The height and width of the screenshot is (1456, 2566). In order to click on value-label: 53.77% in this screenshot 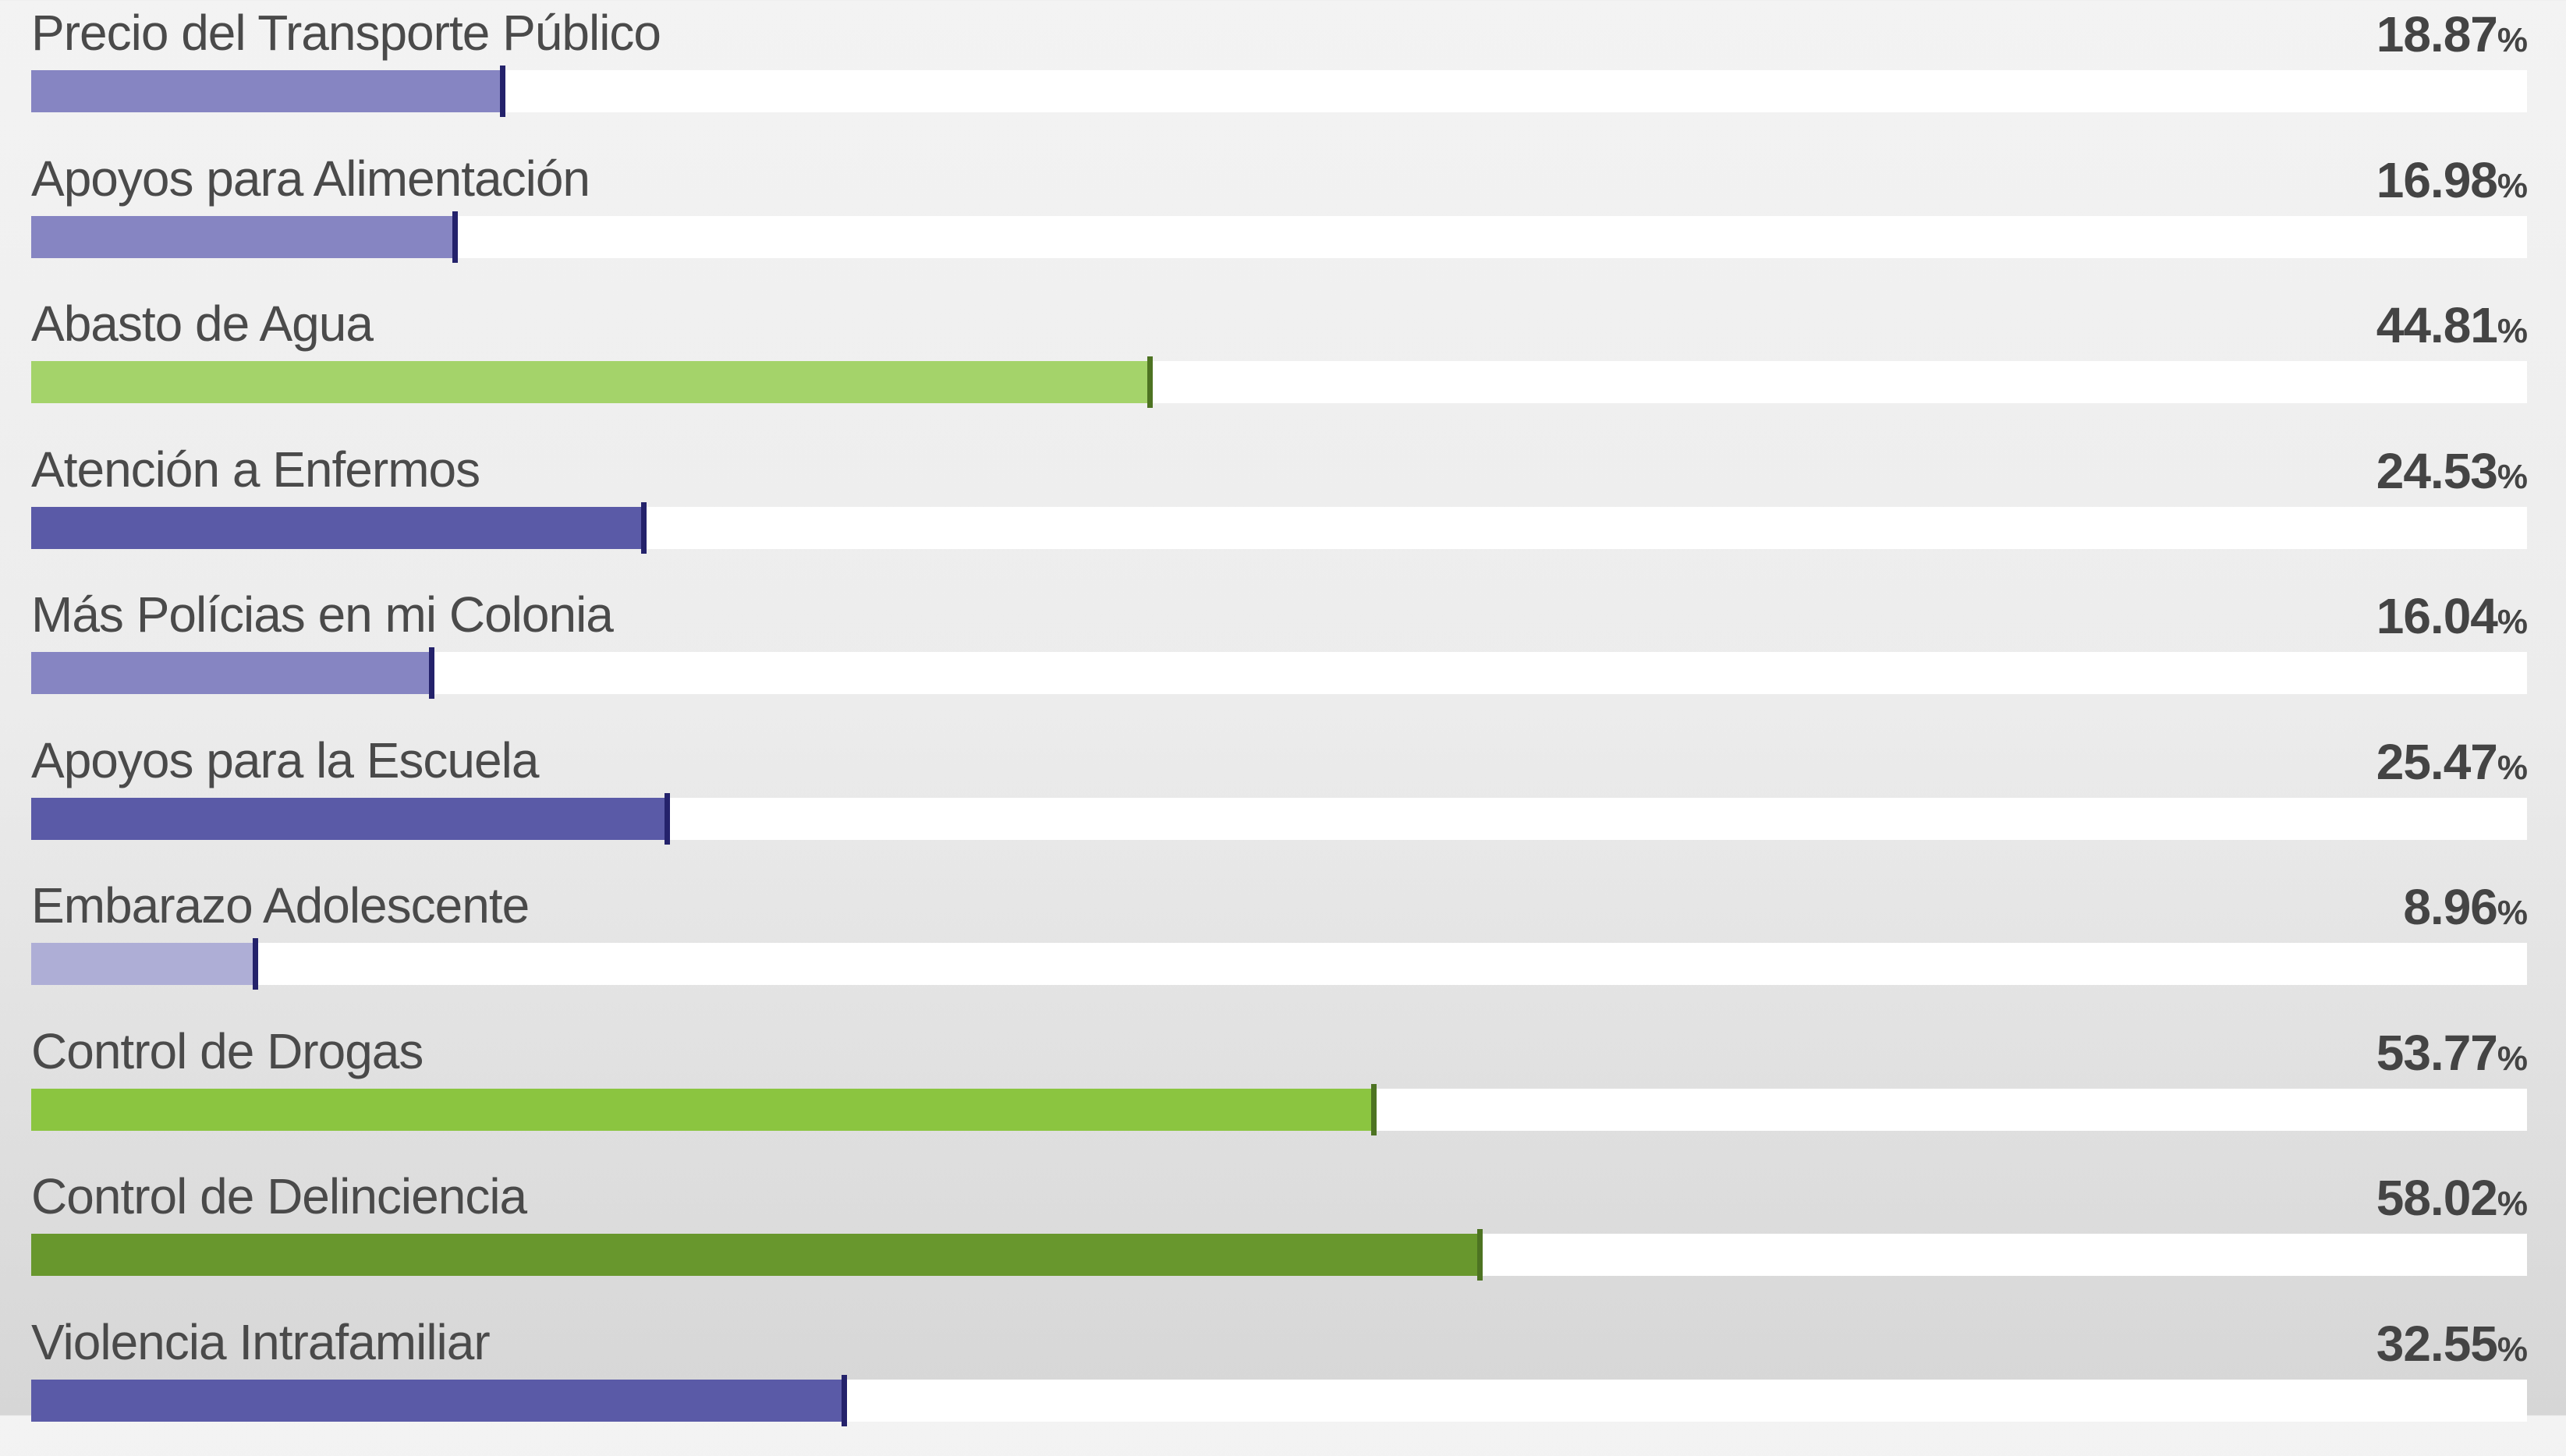, I will do `click(2452, 1056)`.